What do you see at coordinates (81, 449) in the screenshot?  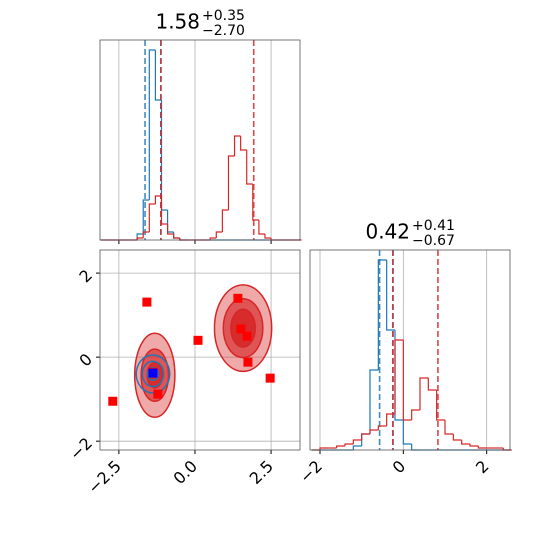 I see `y-tick-label: −2` at bounding box center [81, 449].